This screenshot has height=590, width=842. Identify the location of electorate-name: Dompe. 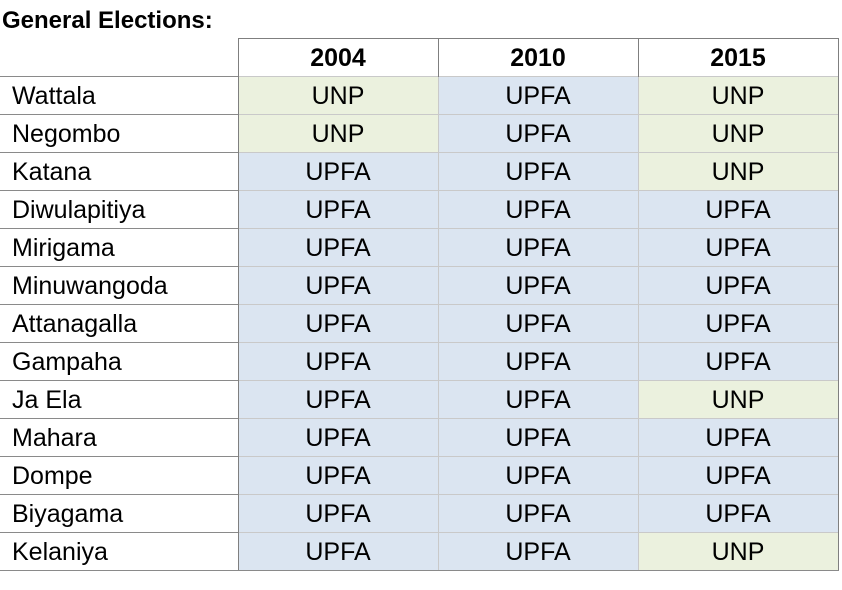
(119, 475).